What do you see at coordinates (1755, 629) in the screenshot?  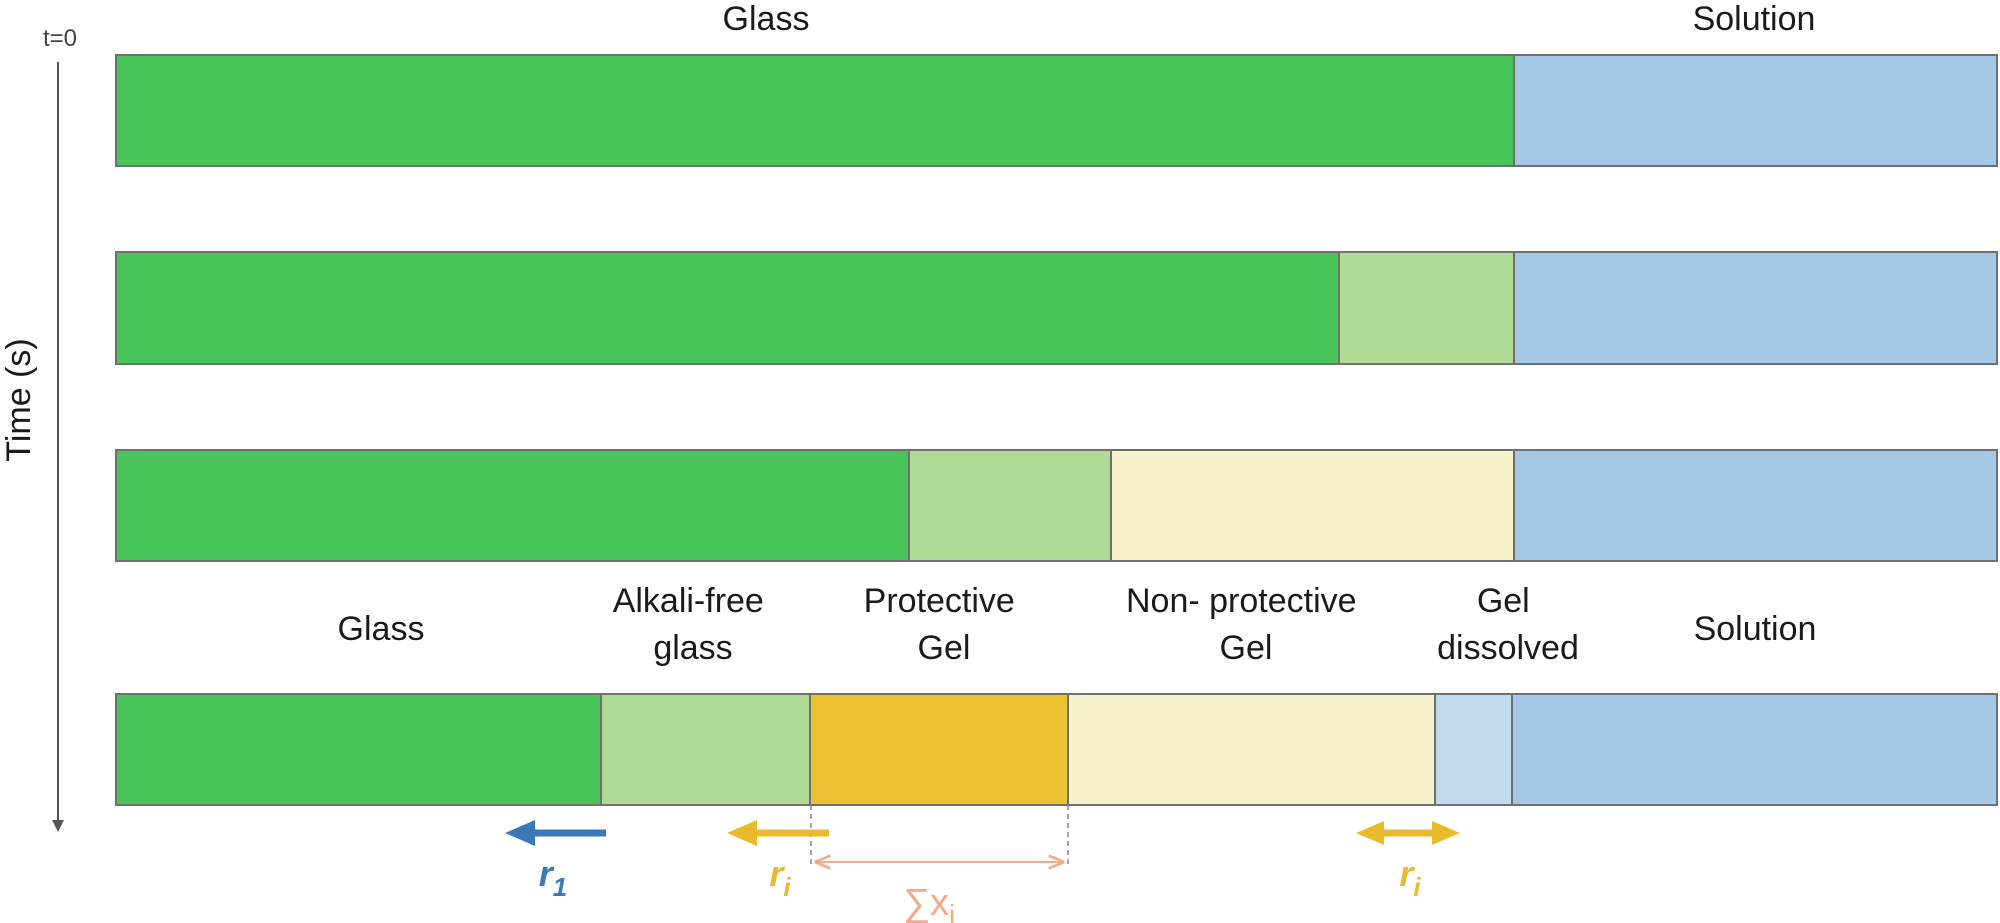 I see `label-solution: Solution` at bounding box center [1755, 629].